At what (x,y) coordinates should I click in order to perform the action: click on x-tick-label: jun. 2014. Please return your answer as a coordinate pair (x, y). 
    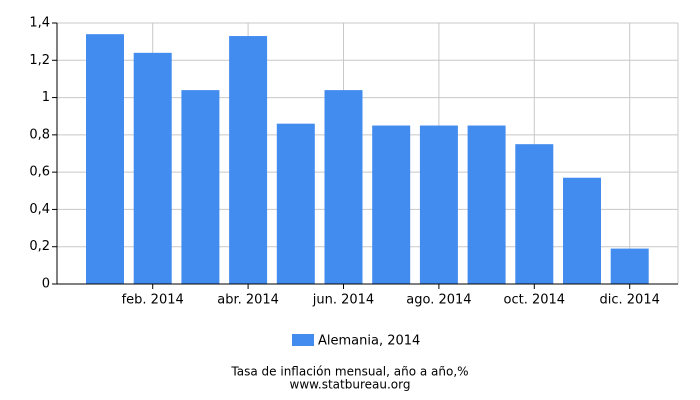
    Looking at the image, I should click on (343, 300).